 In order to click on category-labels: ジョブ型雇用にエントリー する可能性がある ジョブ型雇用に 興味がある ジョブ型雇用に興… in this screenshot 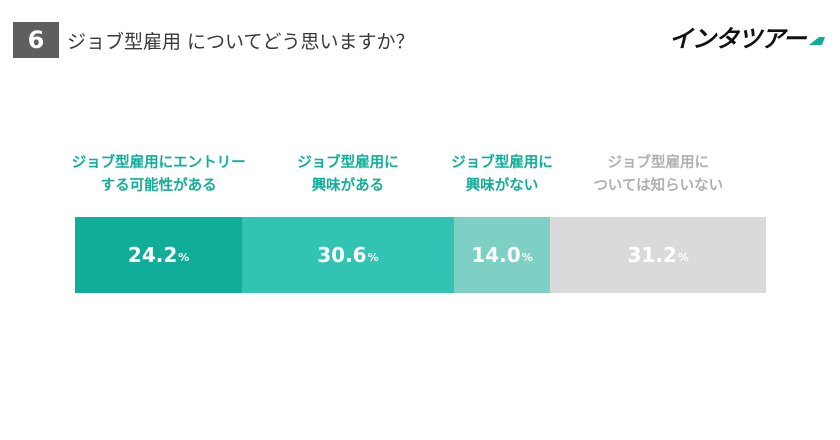, I will do `click(419, 177)`.